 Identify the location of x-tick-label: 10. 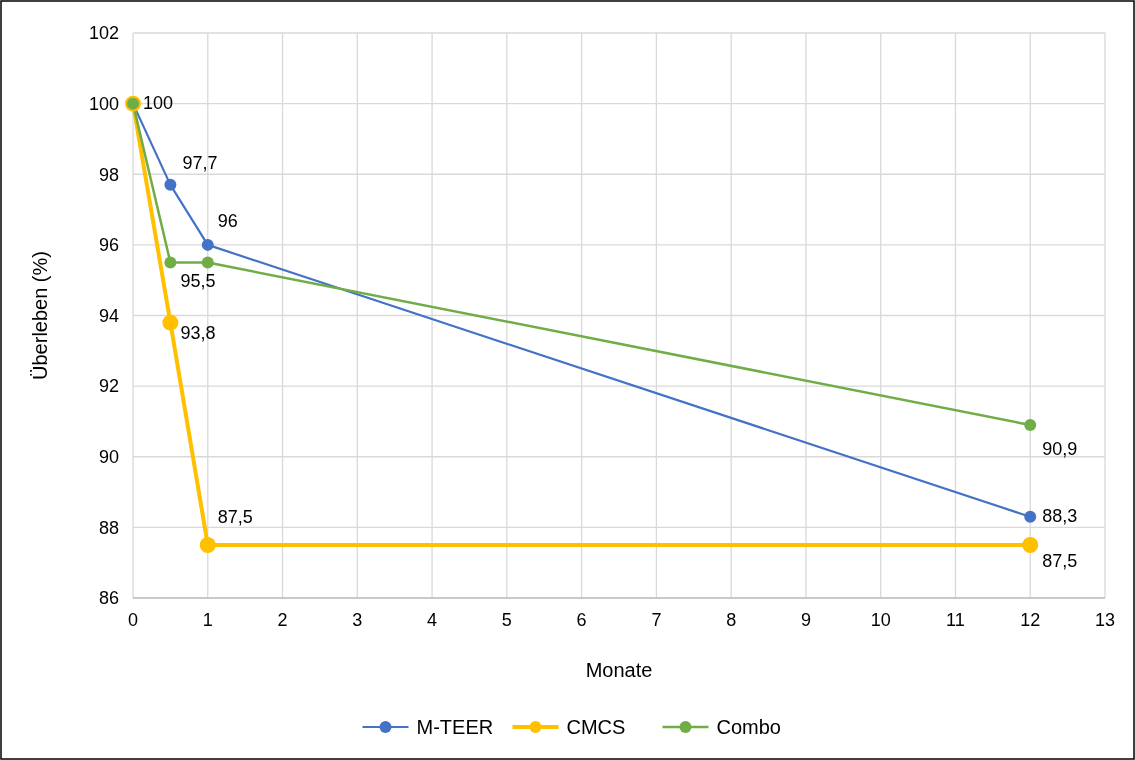
(880, 620).